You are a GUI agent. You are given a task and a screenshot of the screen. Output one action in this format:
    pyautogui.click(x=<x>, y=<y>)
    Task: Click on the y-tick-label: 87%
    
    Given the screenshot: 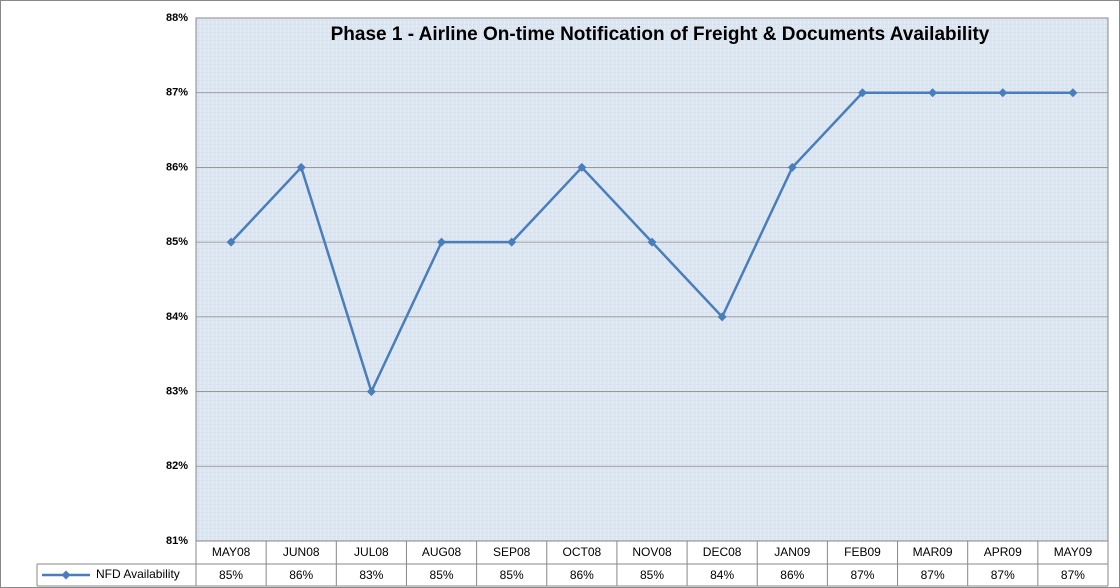 What is the action you would take?
    pyautogui.click(x=177, y=93)
    